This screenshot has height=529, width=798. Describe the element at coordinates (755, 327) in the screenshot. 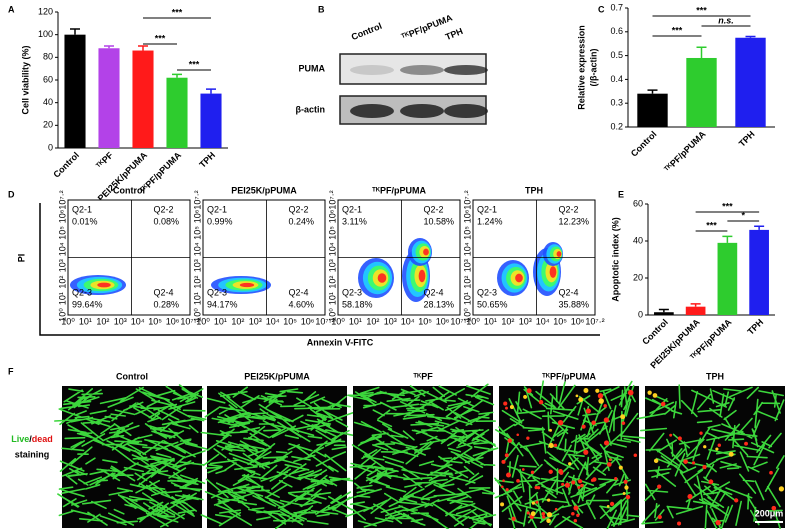

I see `x-tick-label: TPH` at that location.